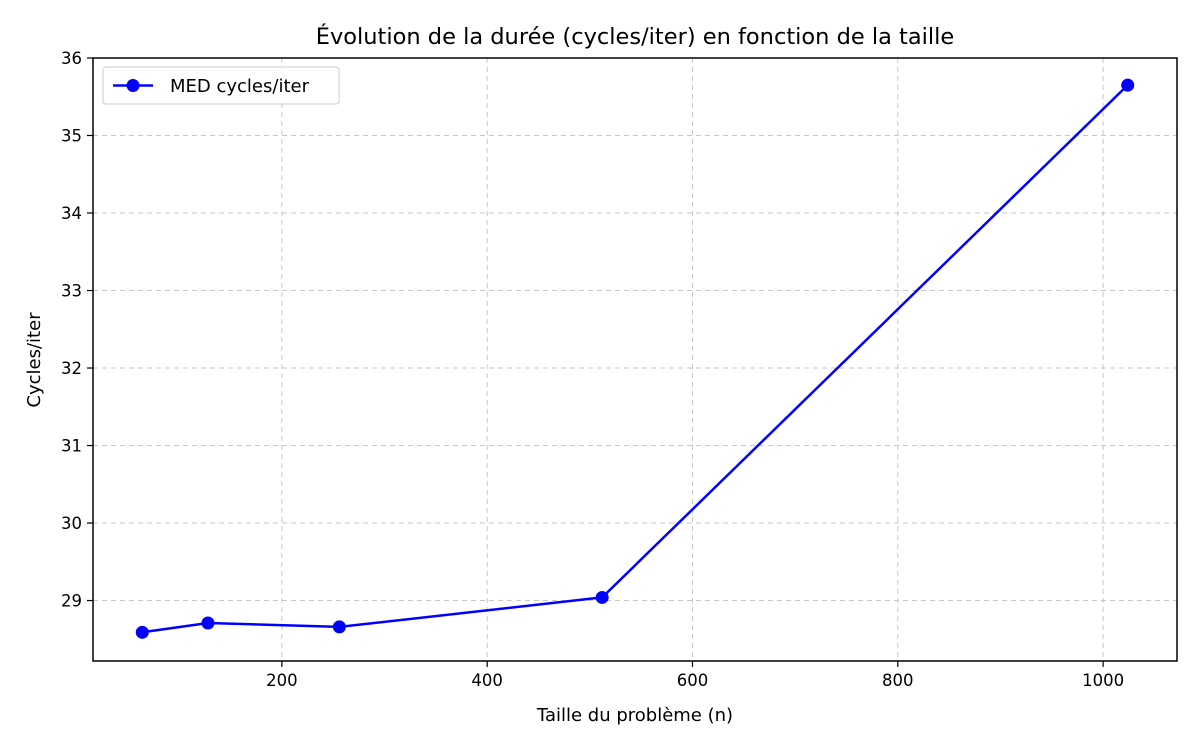 Image resolution: width=1200 pixels, height=754 pixels. I want to click on legend-marker-swatch, so click(133, 85).